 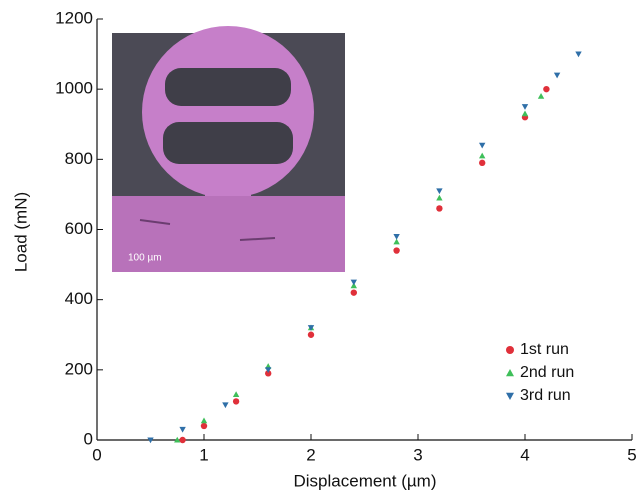 What do you see at coordinates (544, 349) in the screenshot?
I see `legend-label: 1st run` at bounding box center [544, 349].